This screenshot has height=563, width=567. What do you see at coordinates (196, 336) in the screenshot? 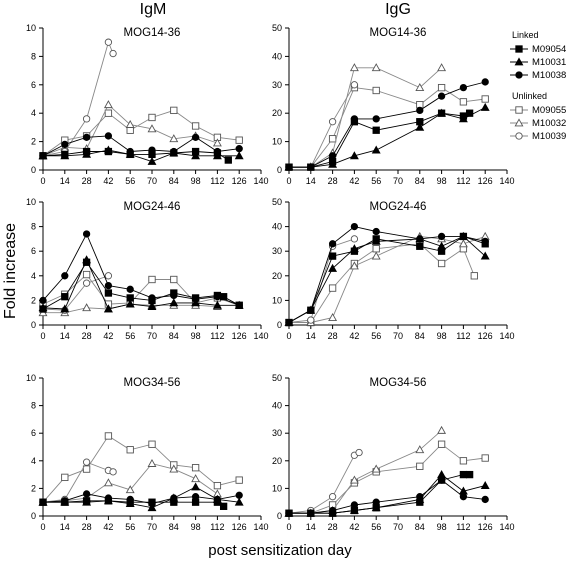
I see `x-tick-label: 98` at bounding box center [196, 336].